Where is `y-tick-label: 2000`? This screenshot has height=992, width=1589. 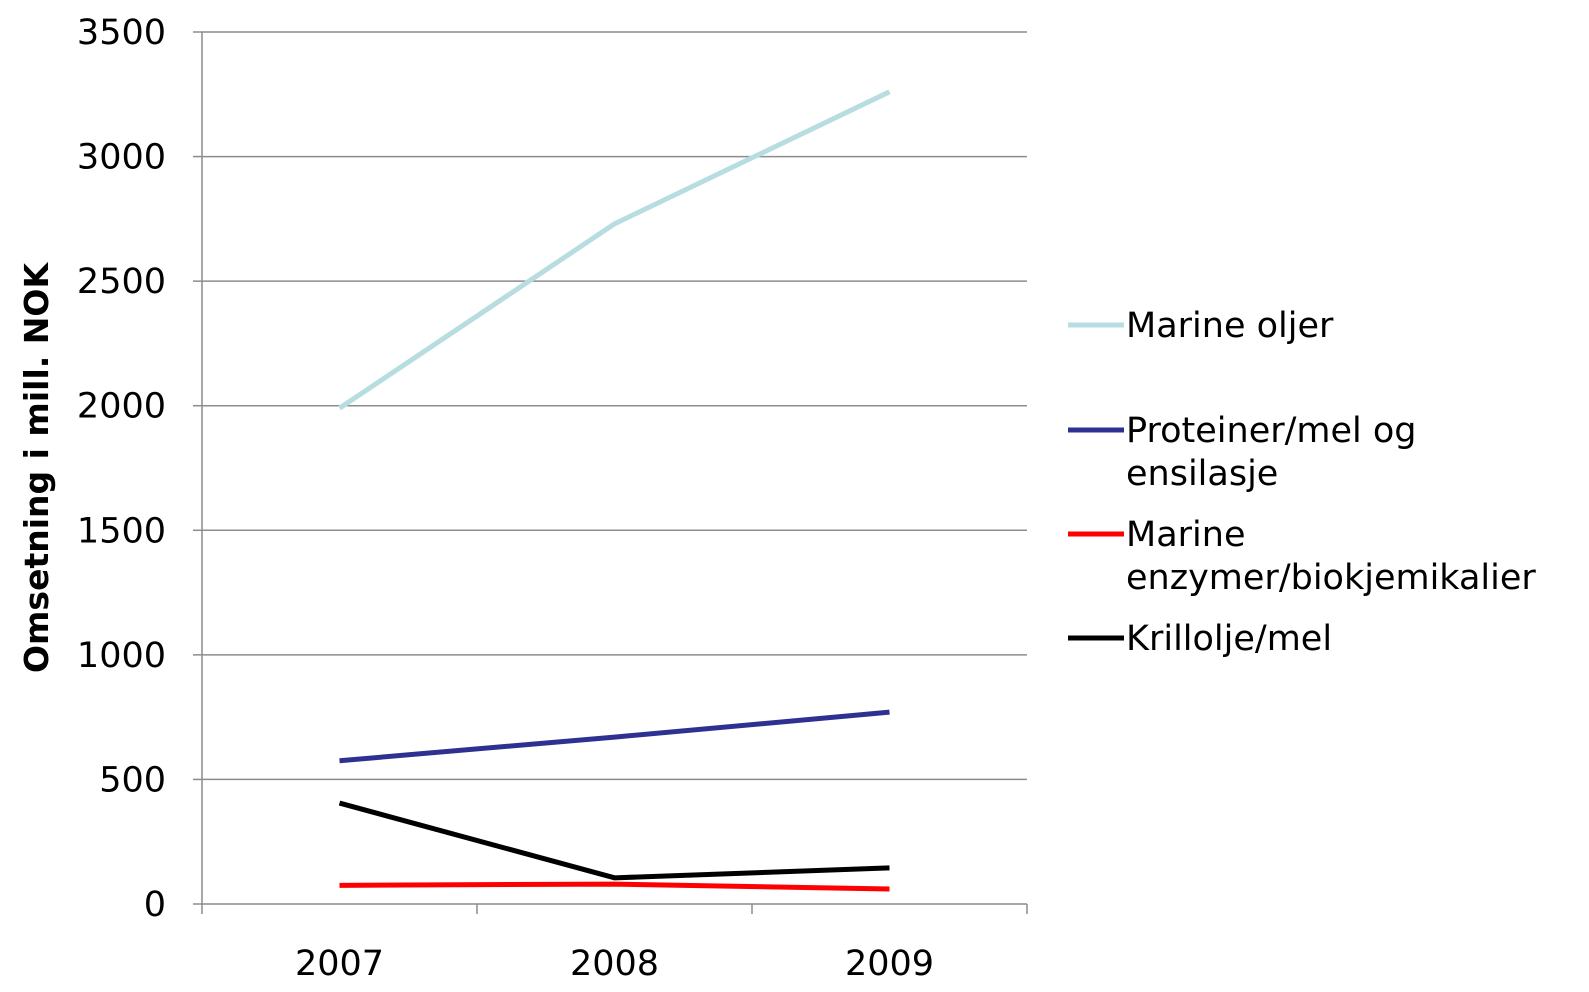 y-tick-label: 2000 is located at coordinates (121, 407).